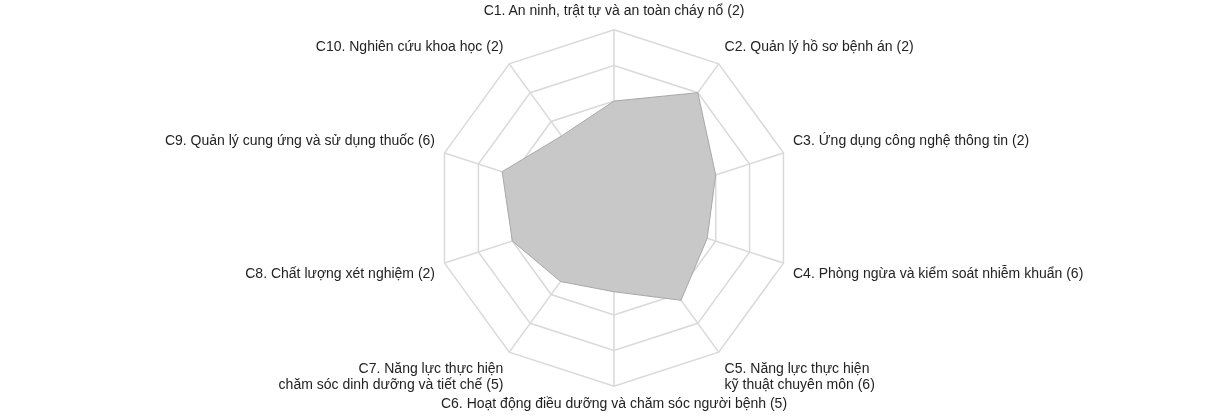  Describe the element at coordinates (938, 273) in the screenshot. I see `spoke-label: C4. Phòng ngừa và kiểm soát nhiễm khuẩn (6)` at that location.